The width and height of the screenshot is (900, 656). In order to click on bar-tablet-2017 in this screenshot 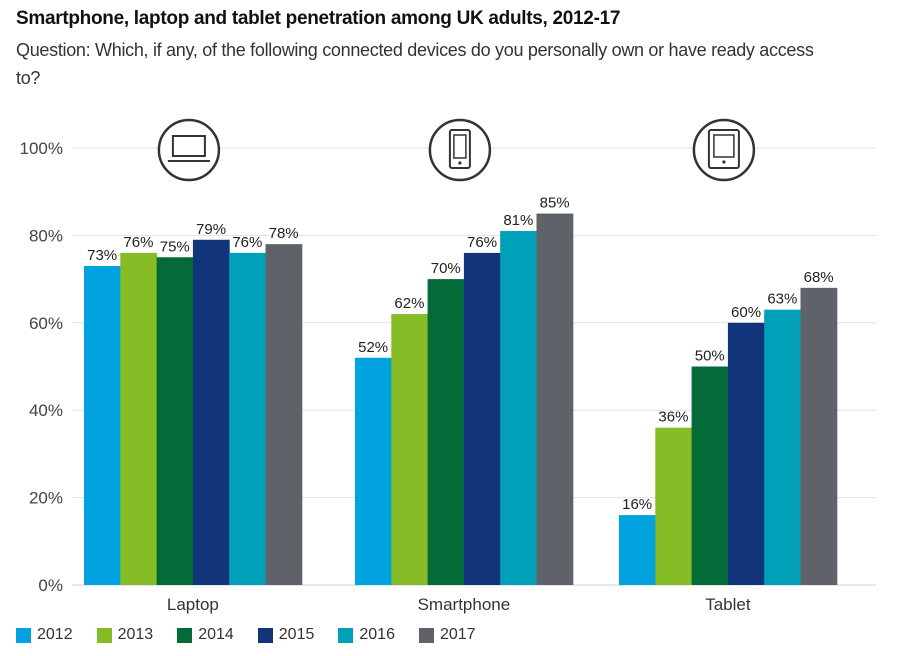, I will do `click(819, 436)`.